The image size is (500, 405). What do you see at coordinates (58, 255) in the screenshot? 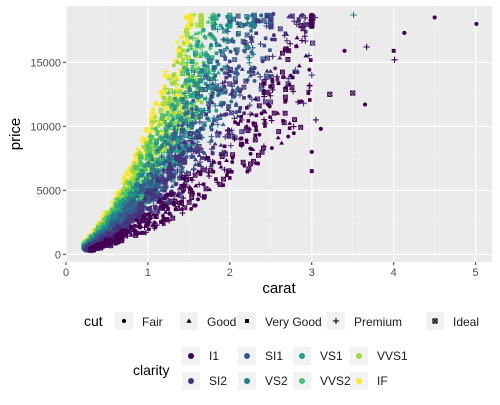
I see `y-tick-label: 0` at bounding box center [58, 255].